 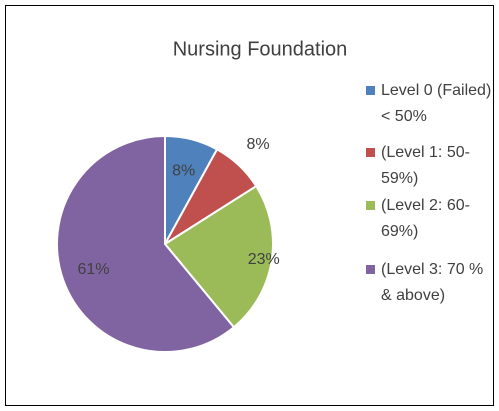 I want to click on legend-label: (Level 1: 50-59%), so click(x=425, y=165).